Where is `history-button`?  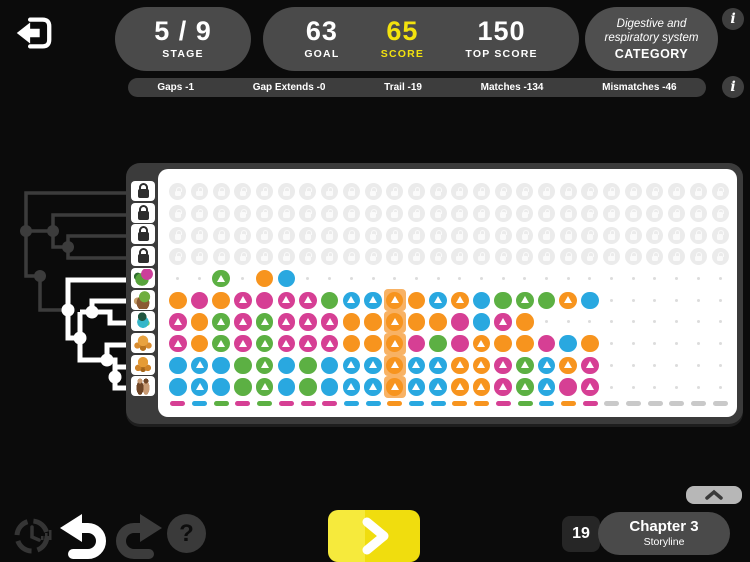 history-button is located at coordinates (33, 535).